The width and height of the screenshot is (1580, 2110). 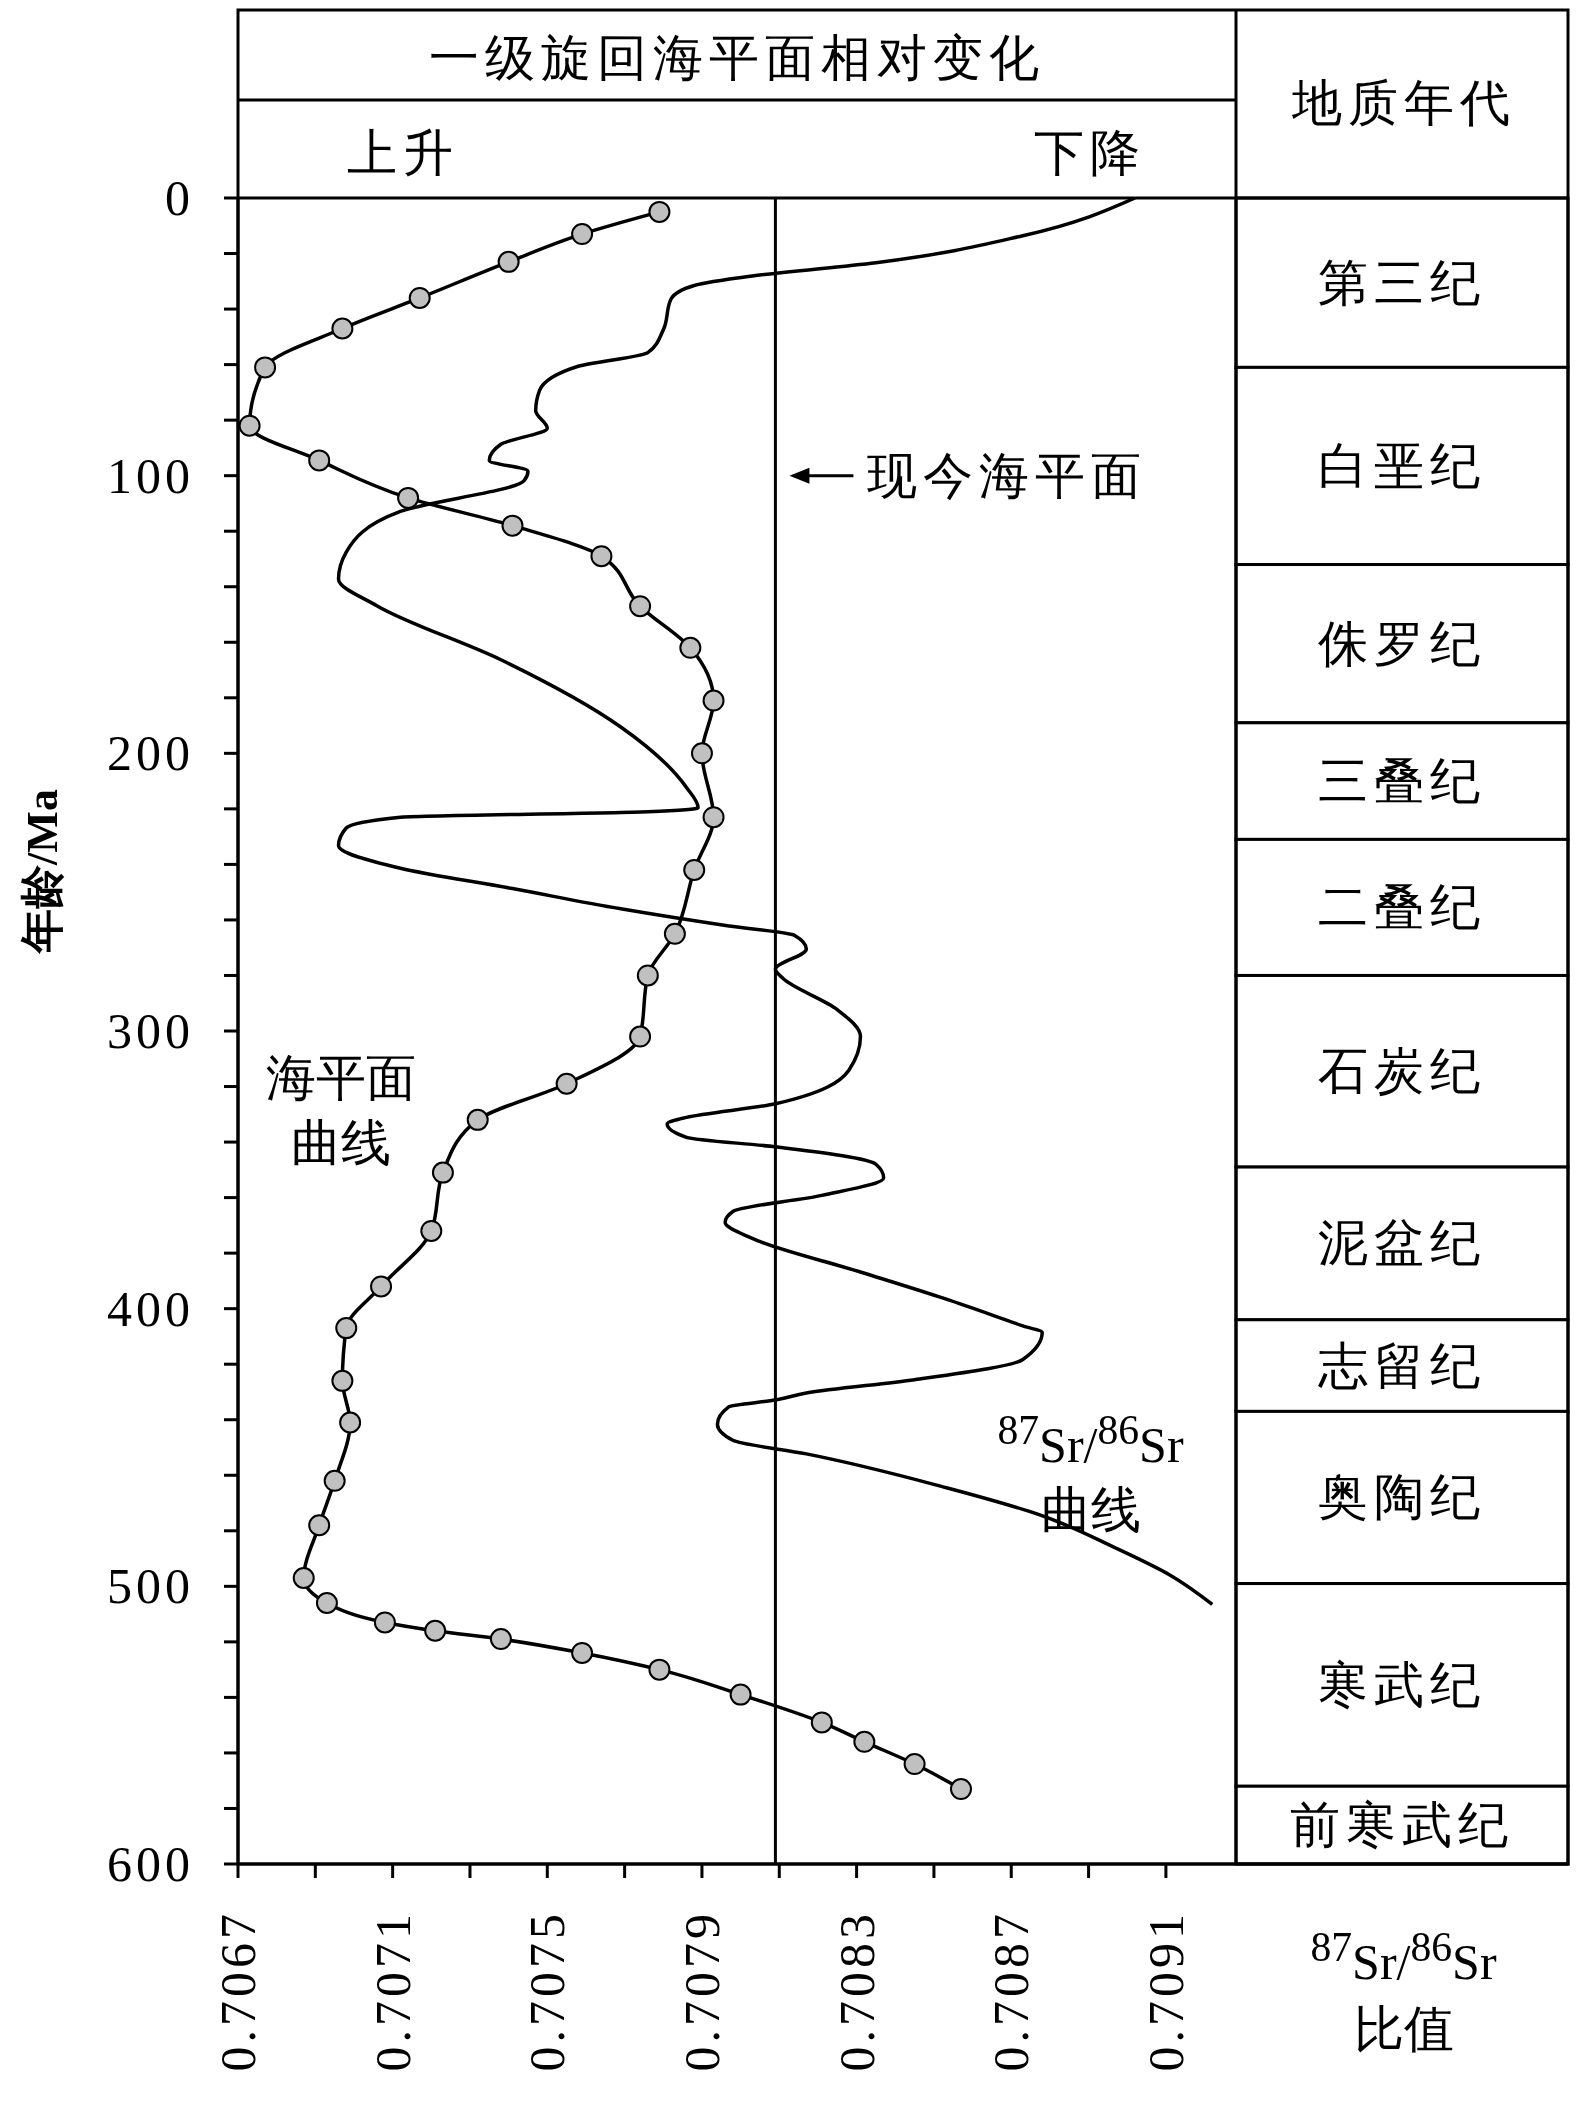 I want to click on ref-line-label: 现今海平面, so click(x=1007, y=475).